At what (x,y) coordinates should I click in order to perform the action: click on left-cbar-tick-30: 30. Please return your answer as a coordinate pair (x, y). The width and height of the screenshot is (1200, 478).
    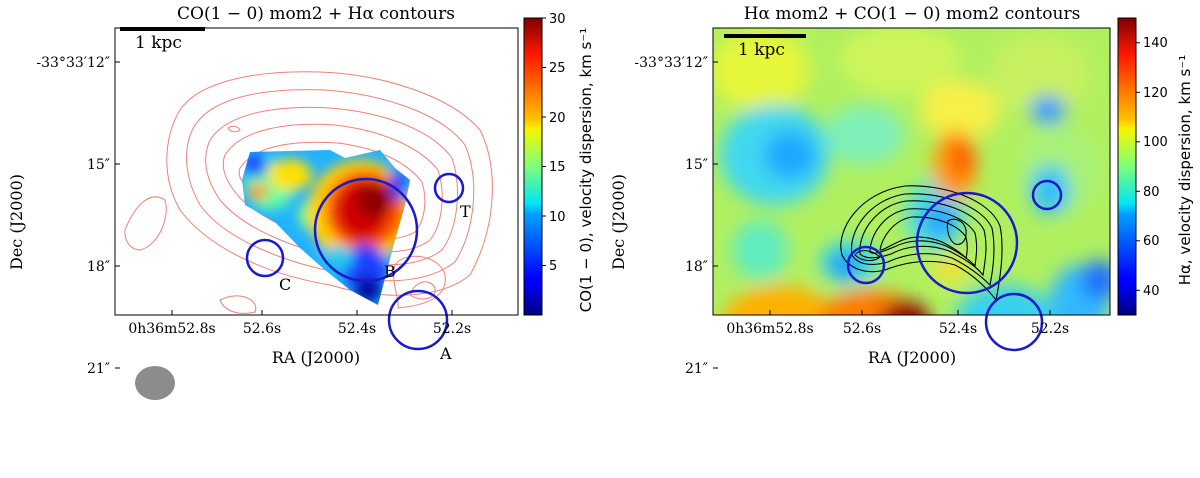
    Looking at the image, I should click on (557, 19).